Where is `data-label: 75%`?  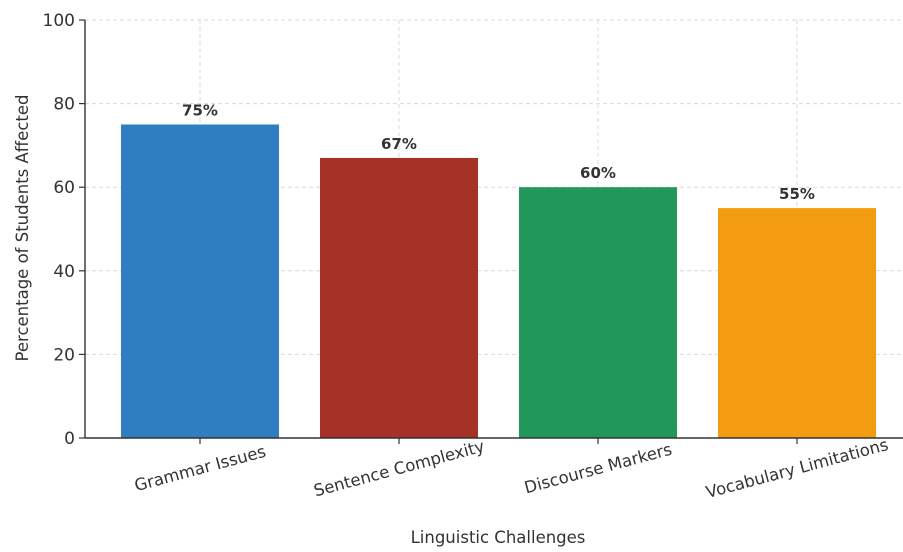
data-label: 75% is located at coordinates (200, 111).